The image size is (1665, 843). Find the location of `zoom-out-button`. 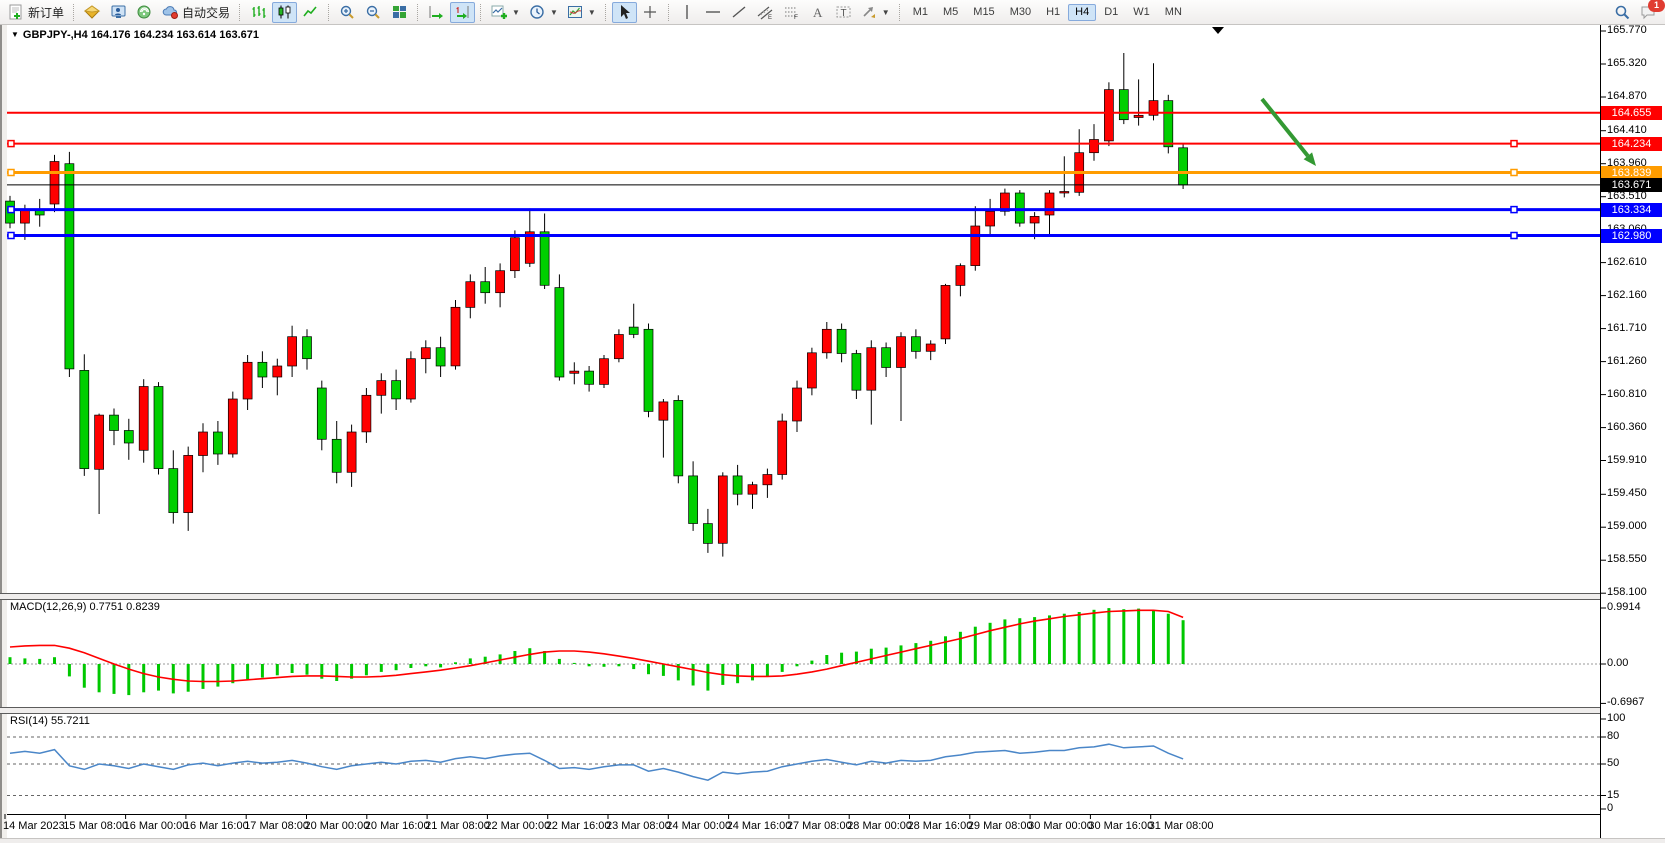

zoom-out-button is located at coordinates (373, 12).